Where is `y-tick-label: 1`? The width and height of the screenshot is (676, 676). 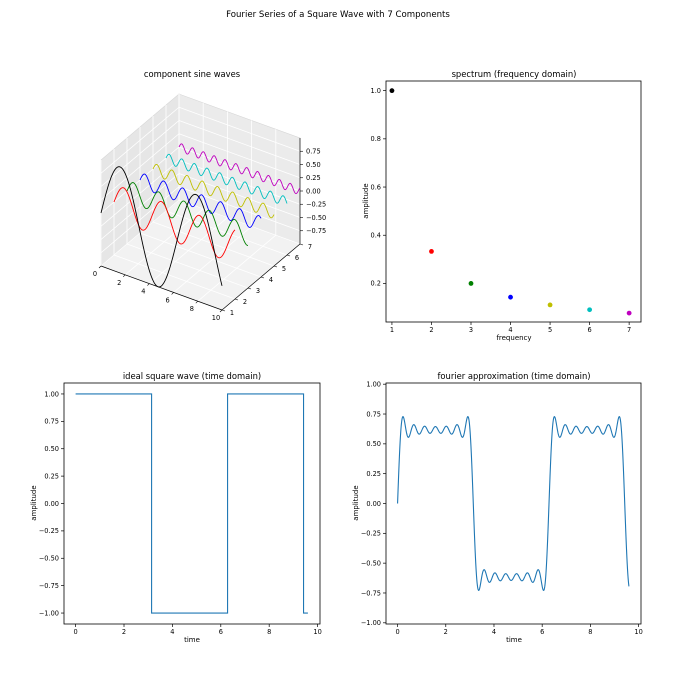 y-tick-label: 1 is located at coordinates (232, 313).